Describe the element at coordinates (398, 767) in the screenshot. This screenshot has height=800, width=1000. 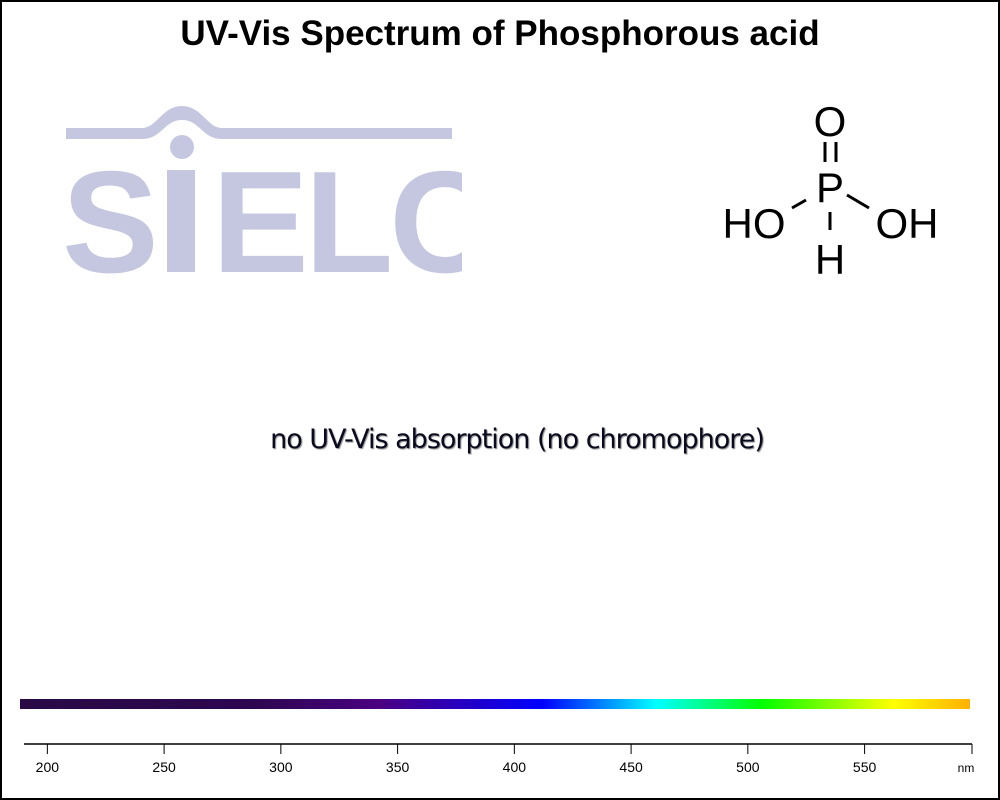
I see `x-tick-label: 350` at that location.